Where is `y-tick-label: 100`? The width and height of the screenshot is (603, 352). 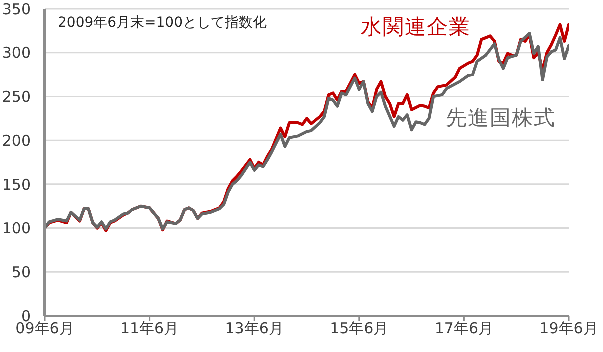 y-tick-label: 100 is located at coordinates (16, 229).